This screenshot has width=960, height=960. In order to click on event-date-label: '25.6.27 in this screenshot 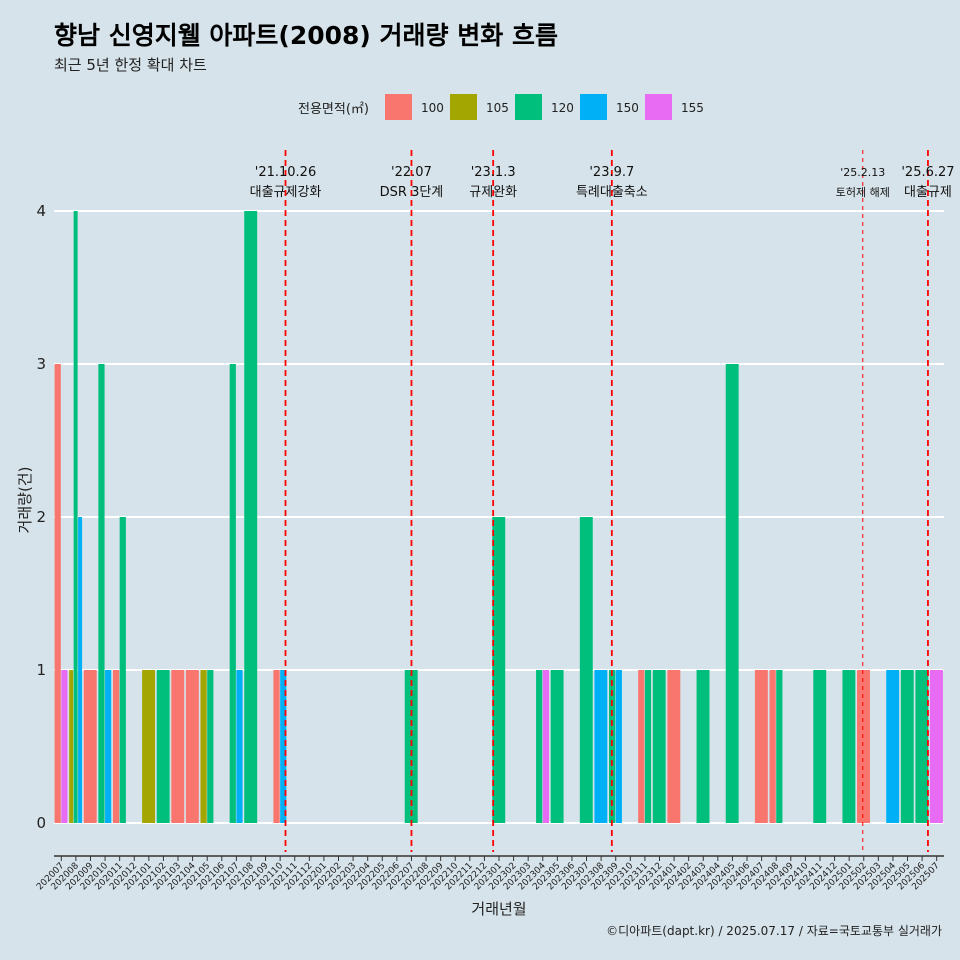, I will do `click(927, 172)`.